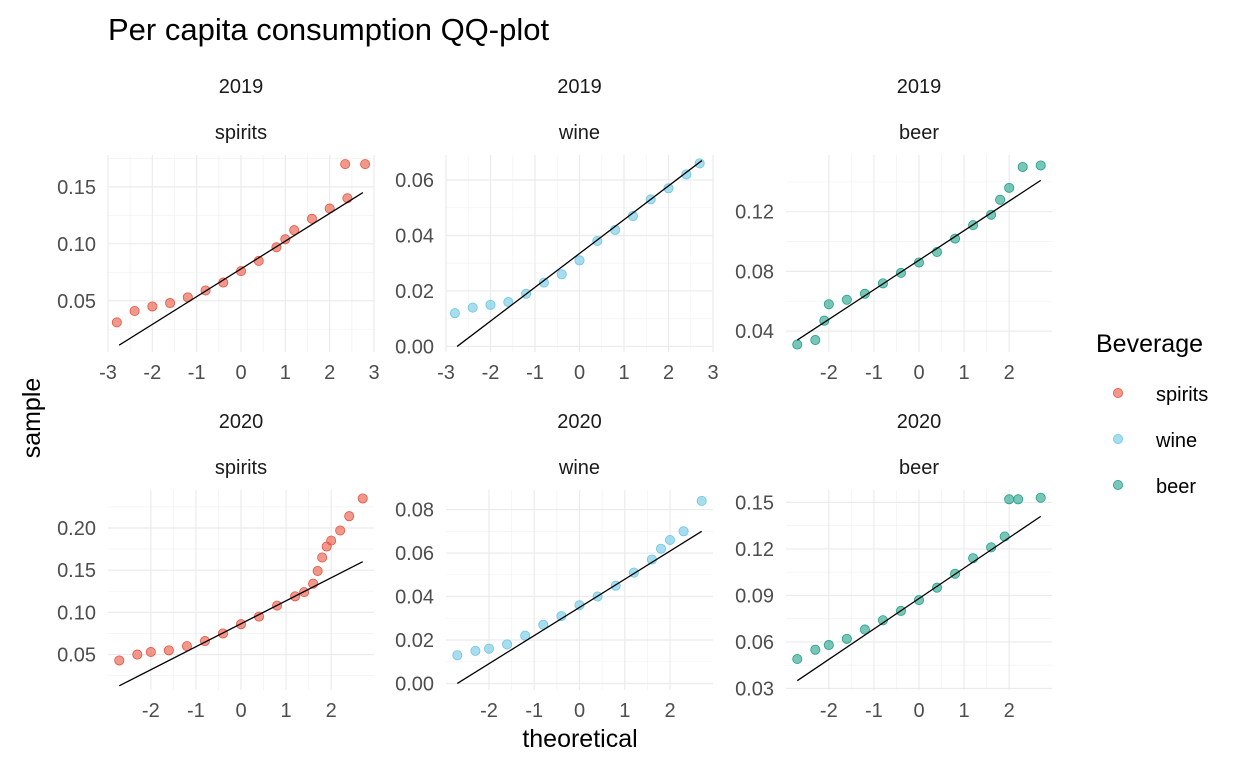  What do you see at coordinates (579, 133) in the screenshot?
I see `facet-beverage-label: wine` at bounding box center [579, 133].